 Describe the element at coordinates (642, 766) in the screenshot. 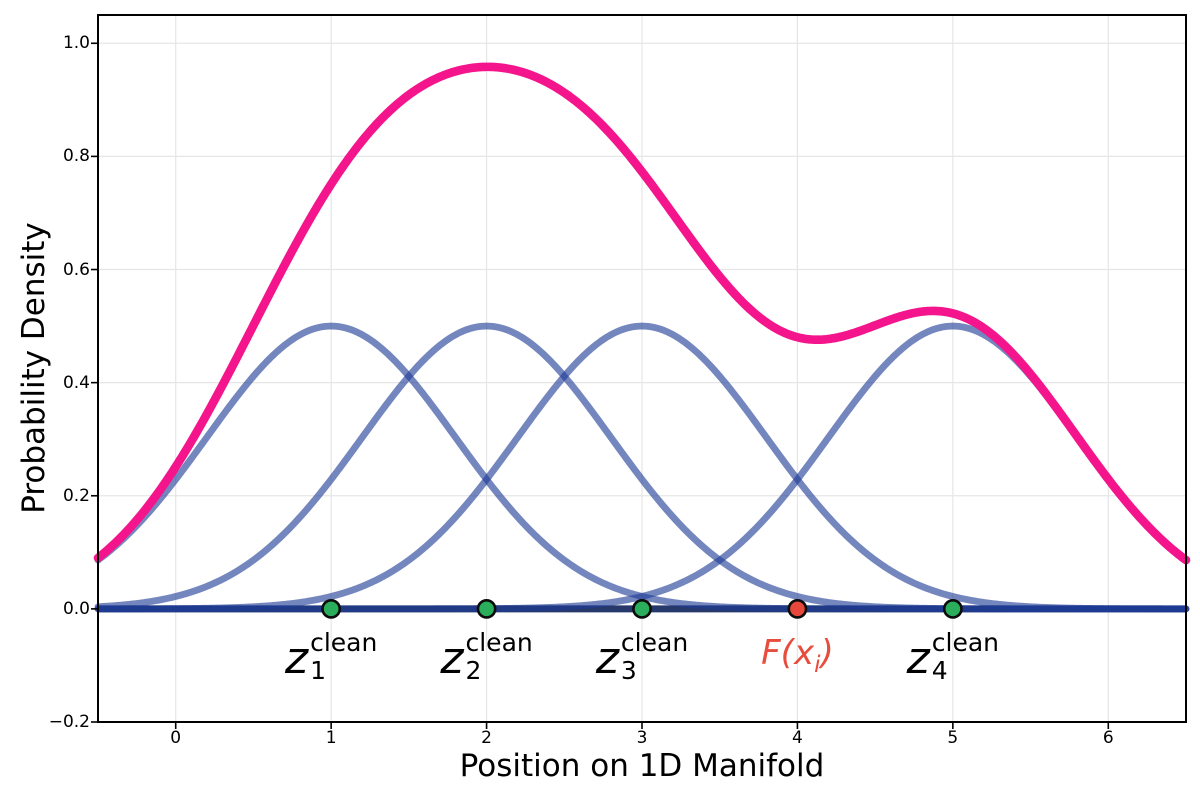

I see `x-axis-title: Position on 1D Manifold` at that location.